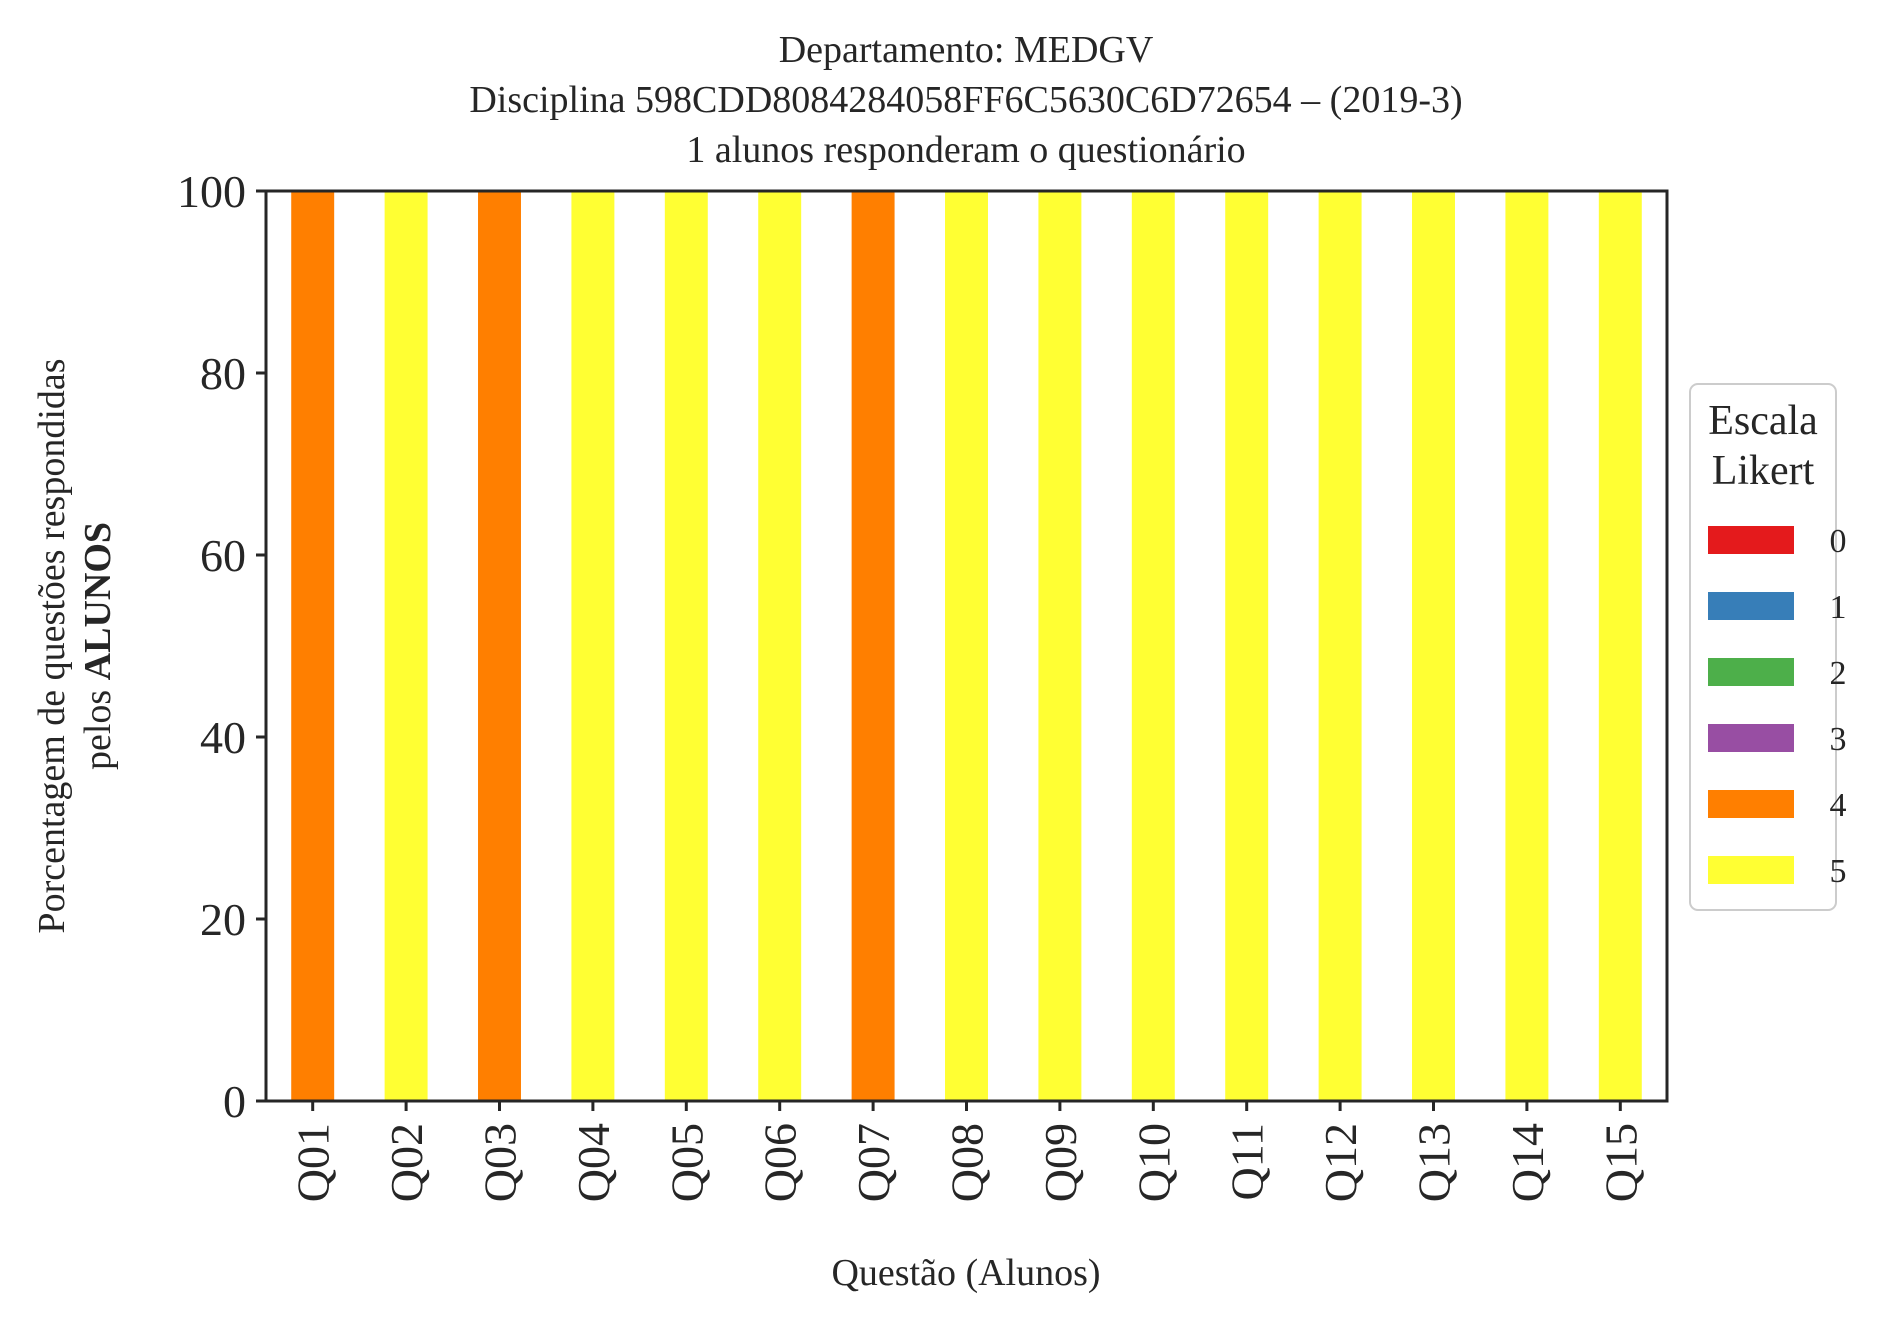 The image size is (1892, 1323). Describe the element at coordinates (966, 50) in the screenshot. I see `title-line-1: Departamento: MEDGV` at that location.